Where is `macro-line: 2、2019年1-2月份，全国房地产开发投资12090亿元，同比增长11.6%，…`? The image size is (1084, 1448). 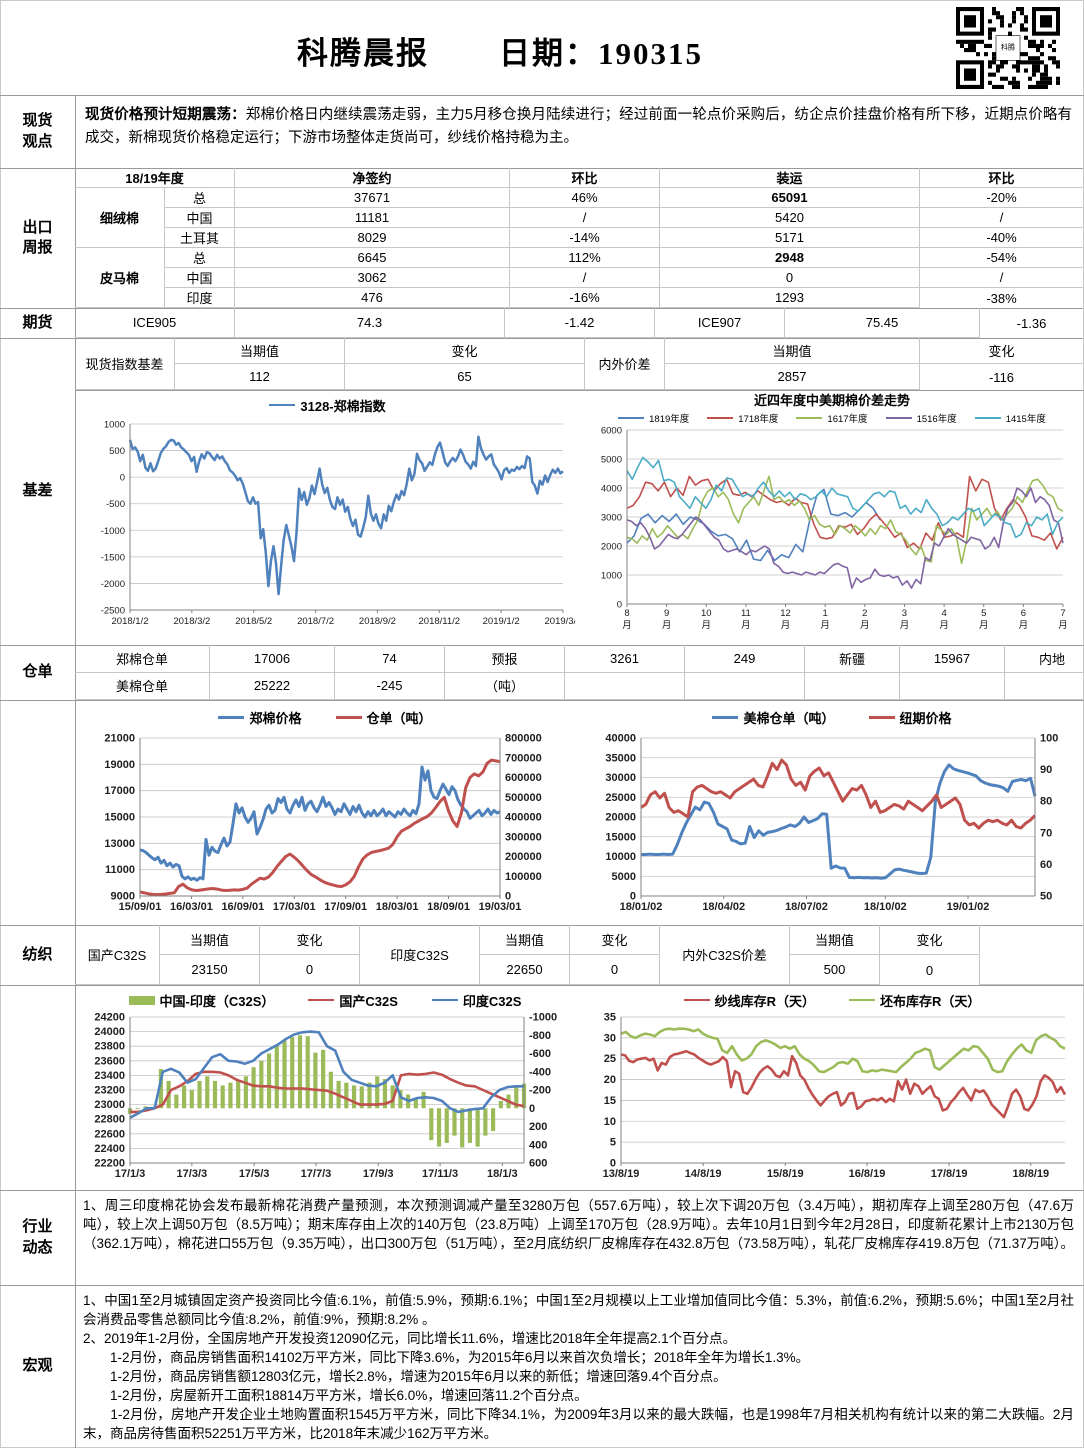 macro-line: 2、2019年1-2月份，全国房地产开发投资12090亿元，同比增长11.6%，… is located at coordinates (410, 1338).